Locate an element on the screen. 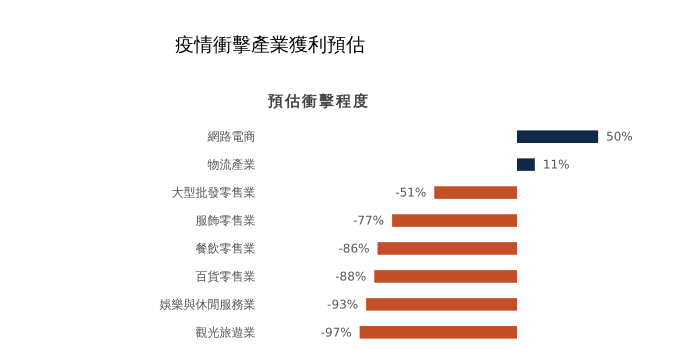  data-label: -97% is located at coordinates (336, 332).